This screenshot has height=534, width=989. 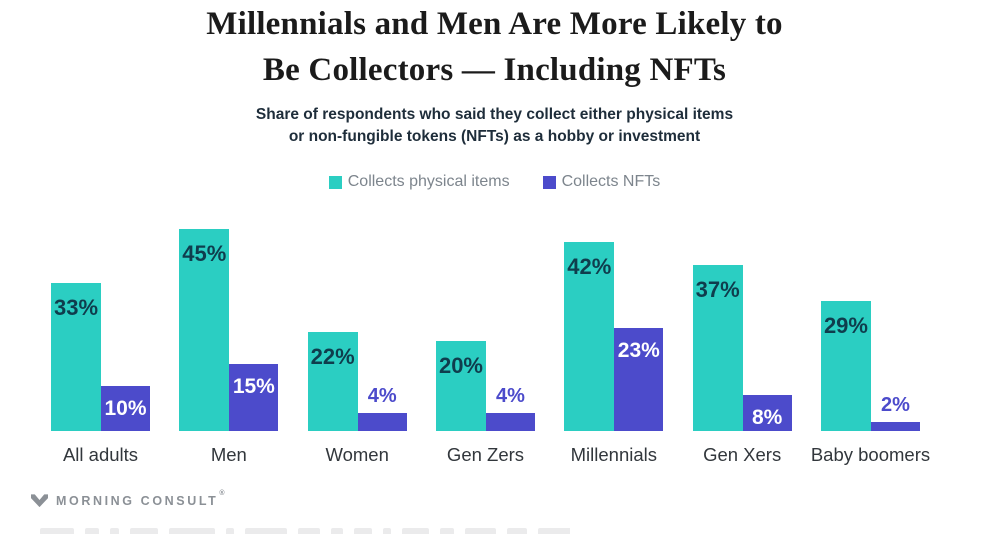 I want to click on nft-swatch-icon, so click(x=549, y=182).